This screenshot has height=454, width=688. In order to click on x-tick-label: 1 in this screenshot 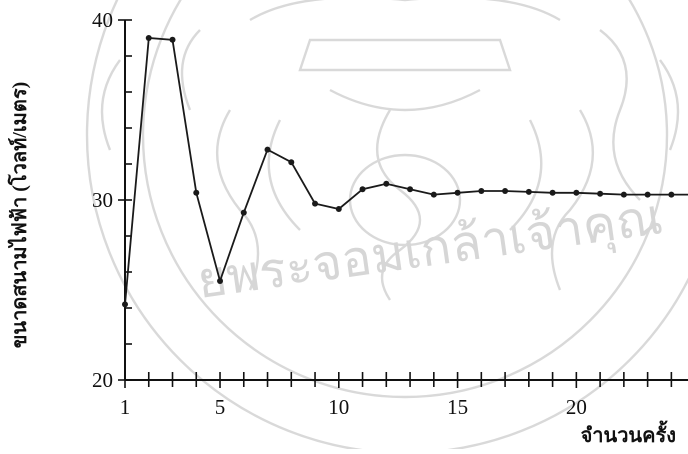, I will do `click(125, 407)`.